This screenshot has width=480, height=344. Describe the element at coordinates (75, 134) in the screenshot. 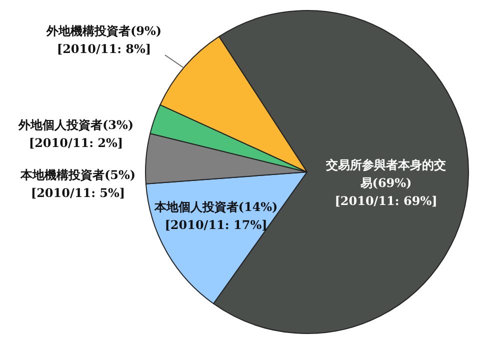

I see `slice-label: 外地個人投資者(3%) [2010/11: 2%]` at that location.